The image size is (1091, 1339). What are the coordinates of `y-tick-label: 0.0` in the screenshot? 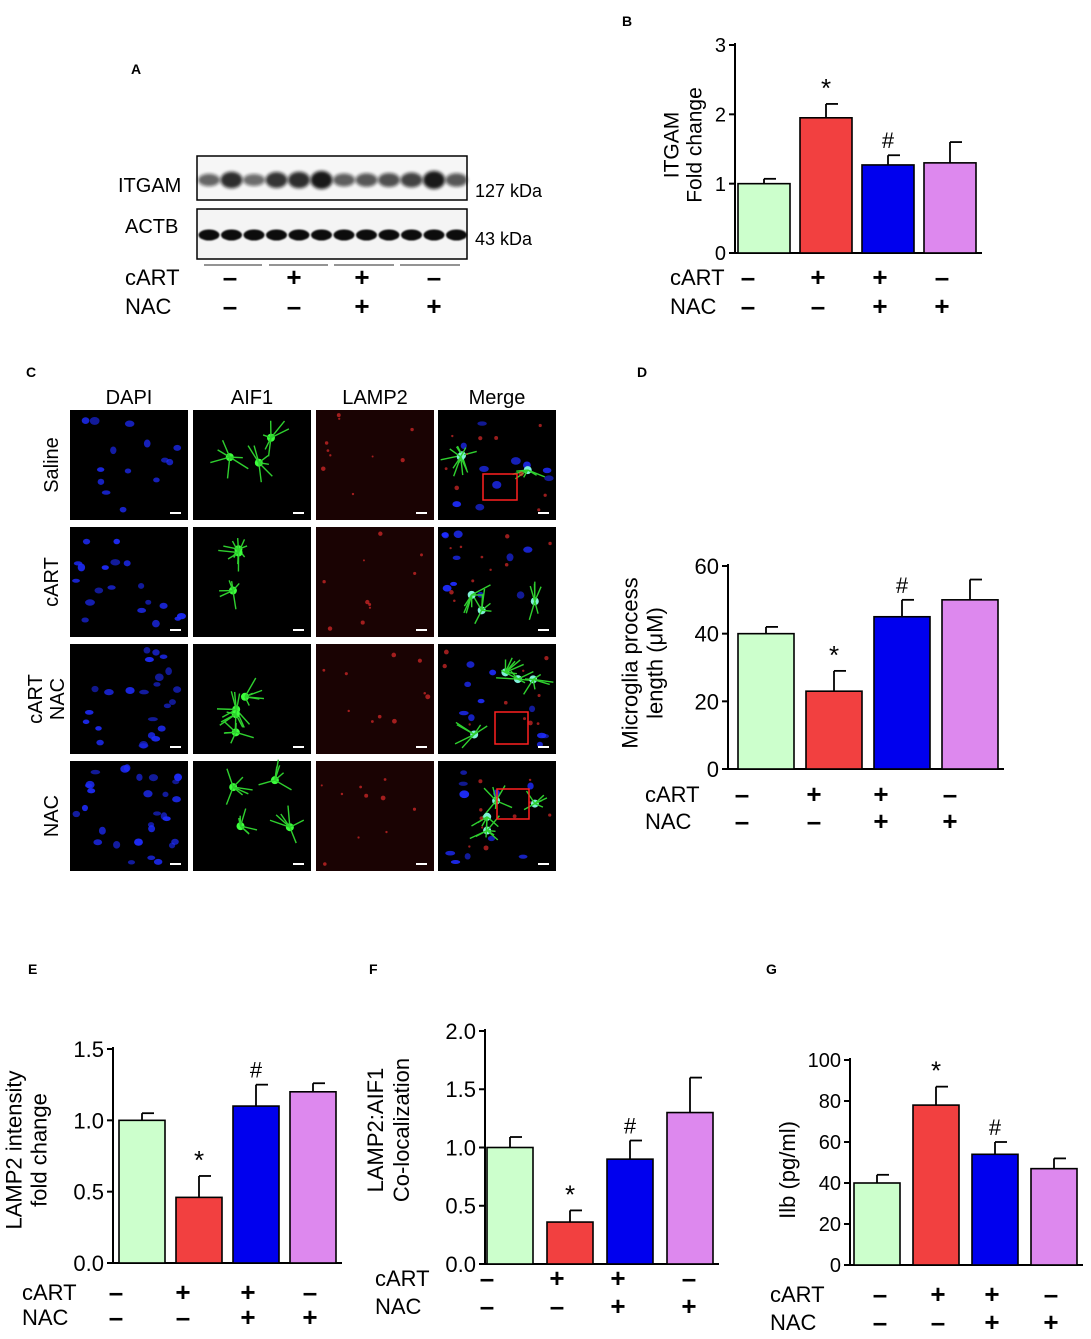 It's located at (88, 1263).